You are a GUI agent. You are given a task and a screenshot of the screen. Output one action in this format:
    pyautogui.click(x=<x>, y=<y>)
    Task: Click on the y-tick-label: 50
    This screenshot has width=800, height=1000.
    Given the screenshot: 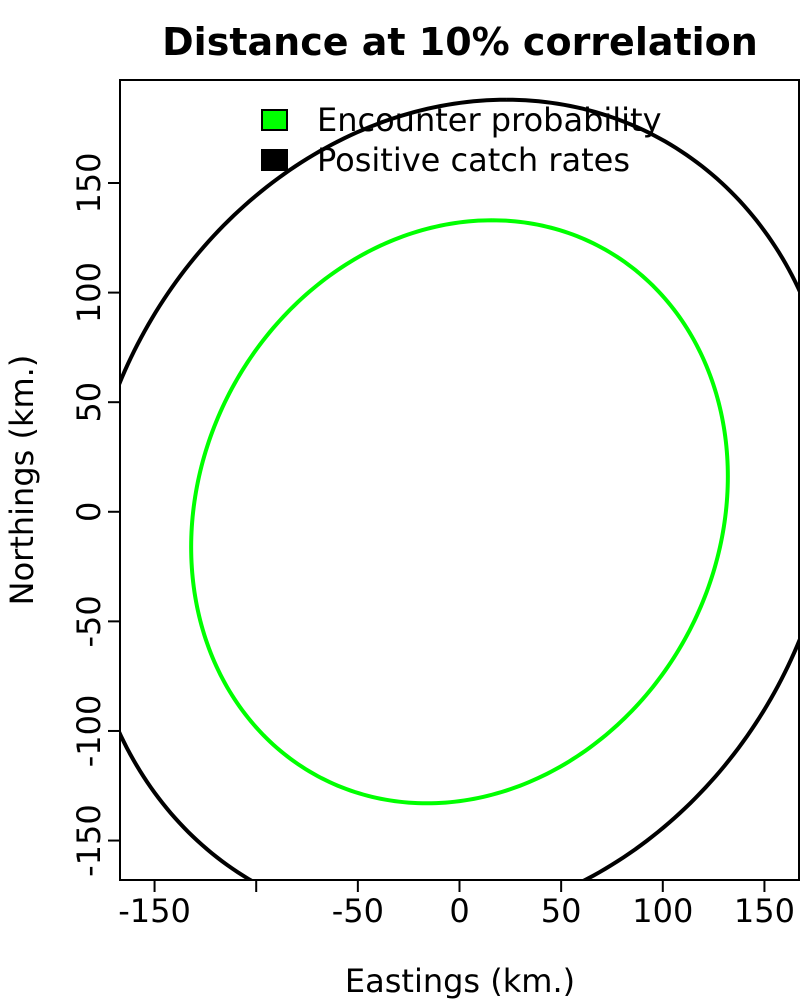 What is the action you would take?
    pyautogui.click(x=89, y=402)
    